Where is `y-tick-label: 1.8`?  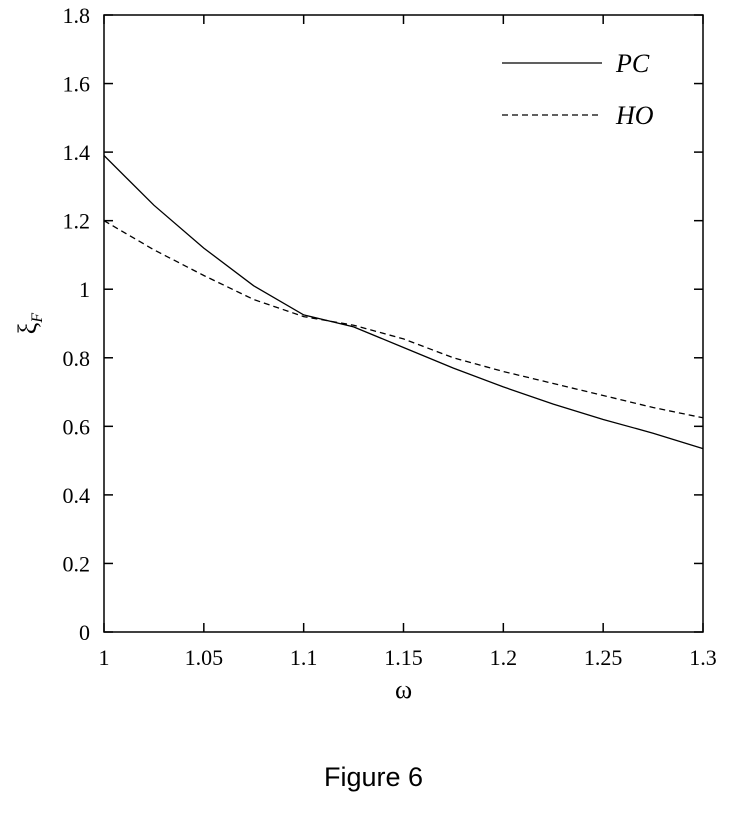 y-tick-label: 1.8 is located at coordinates (77, 15).